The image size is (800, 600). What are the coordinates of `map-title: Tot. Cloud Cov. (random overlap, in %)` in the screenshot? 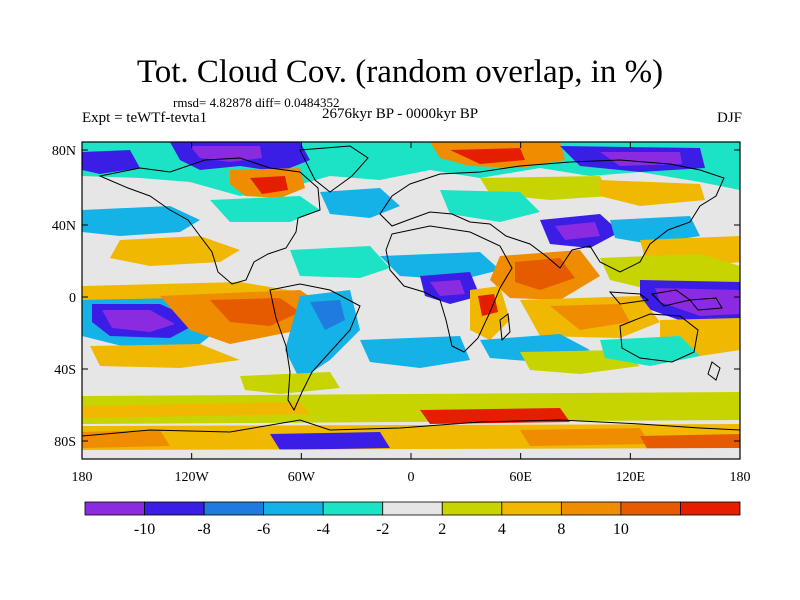 It's located at (400, 72).